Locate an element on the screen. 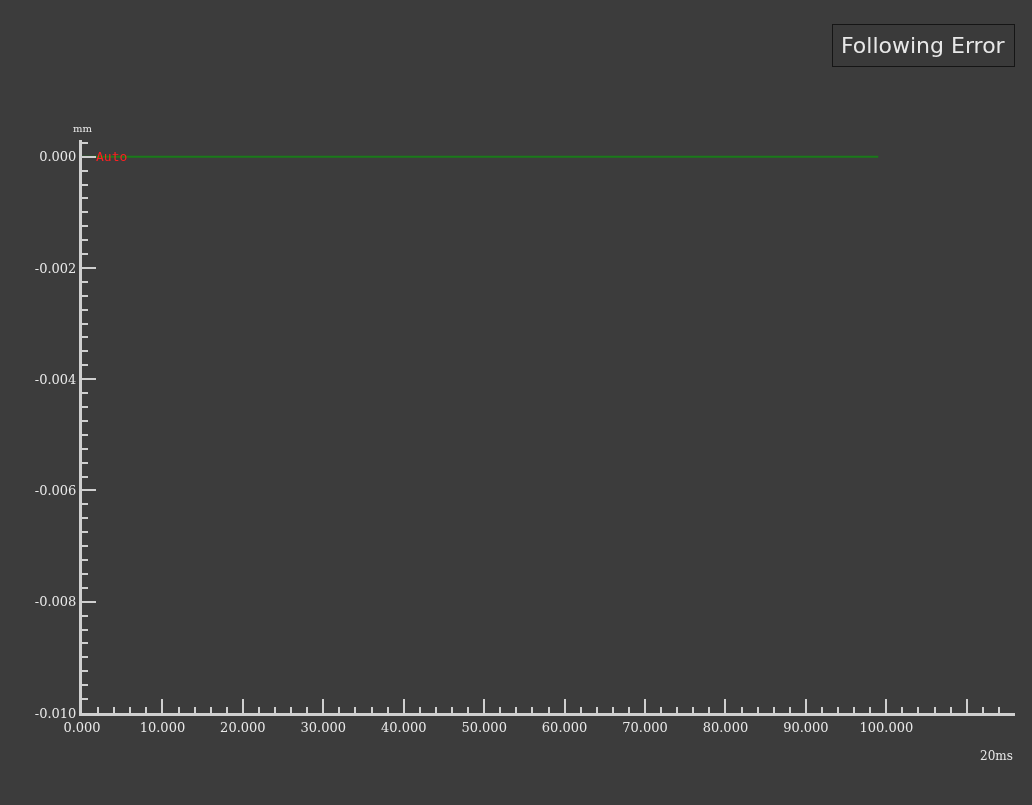 Image resolution: width=1032 pixels, height=805 pixels. x-tick-label: 20.000 is located at coordinates (243, 727).